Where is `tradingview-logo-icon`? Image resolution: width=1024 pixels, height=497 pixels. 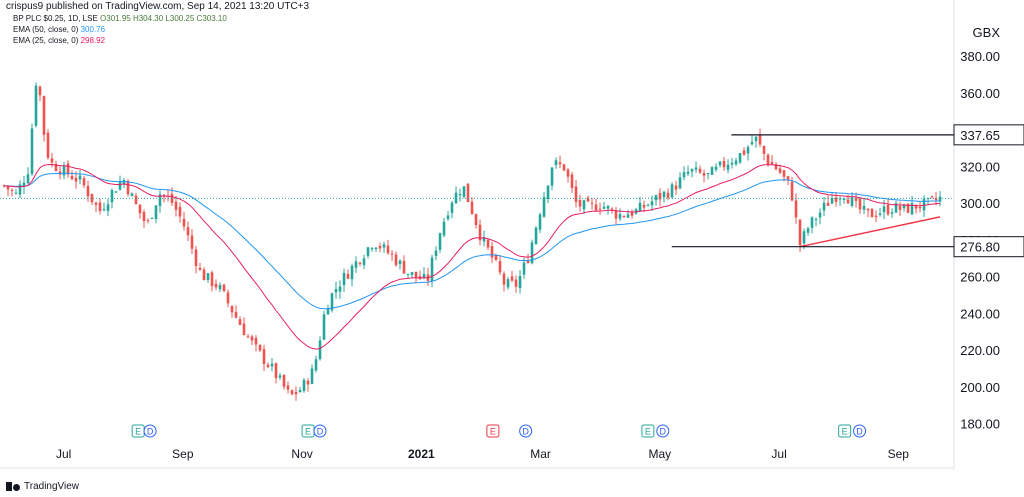
tradingview-logo-icon is located at coordinates (13, 486).